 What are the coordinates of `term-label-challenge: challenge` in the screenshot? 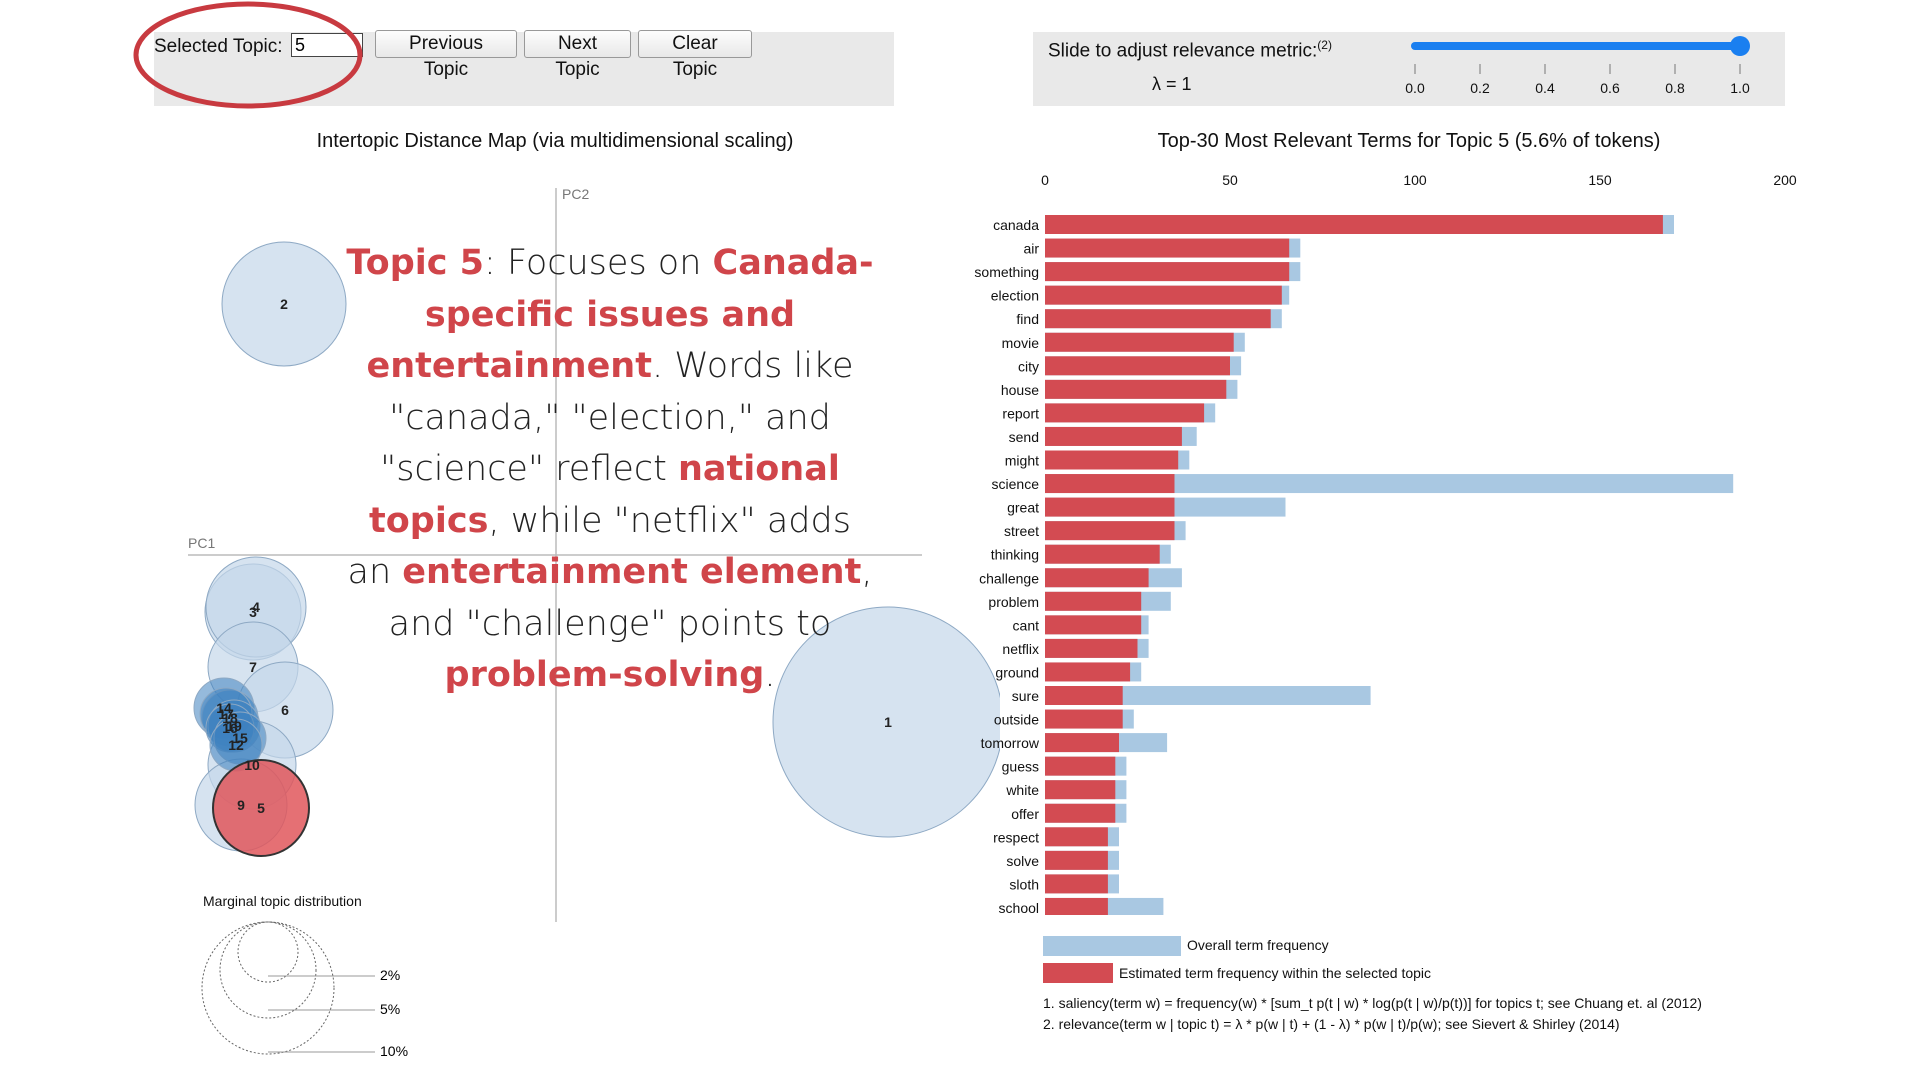 It's located at (1009, 578).